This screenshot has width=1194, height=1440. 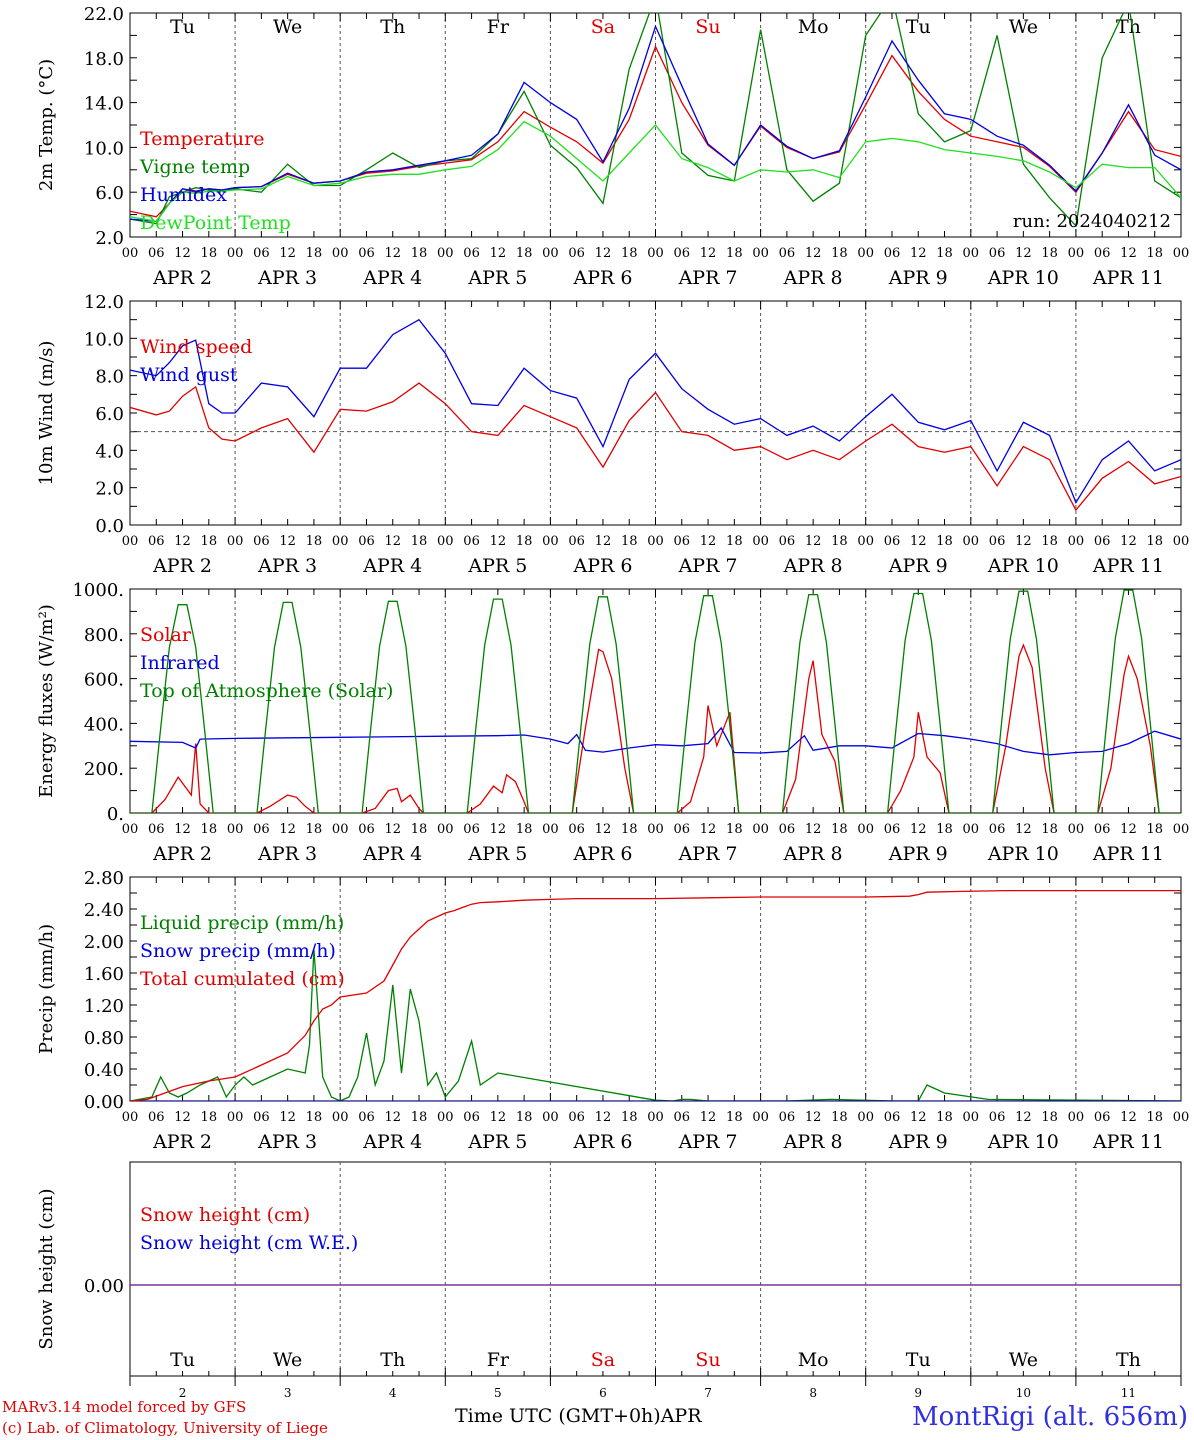 I want to click on series-line-dewpoint-temp, so click(x=655, y=171).